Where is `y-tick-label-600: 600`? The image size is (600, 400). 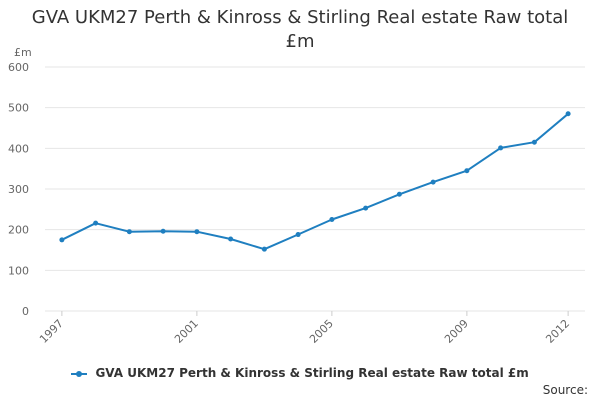
y-tick-label-600: 600 is located at coordinates (18, 67).